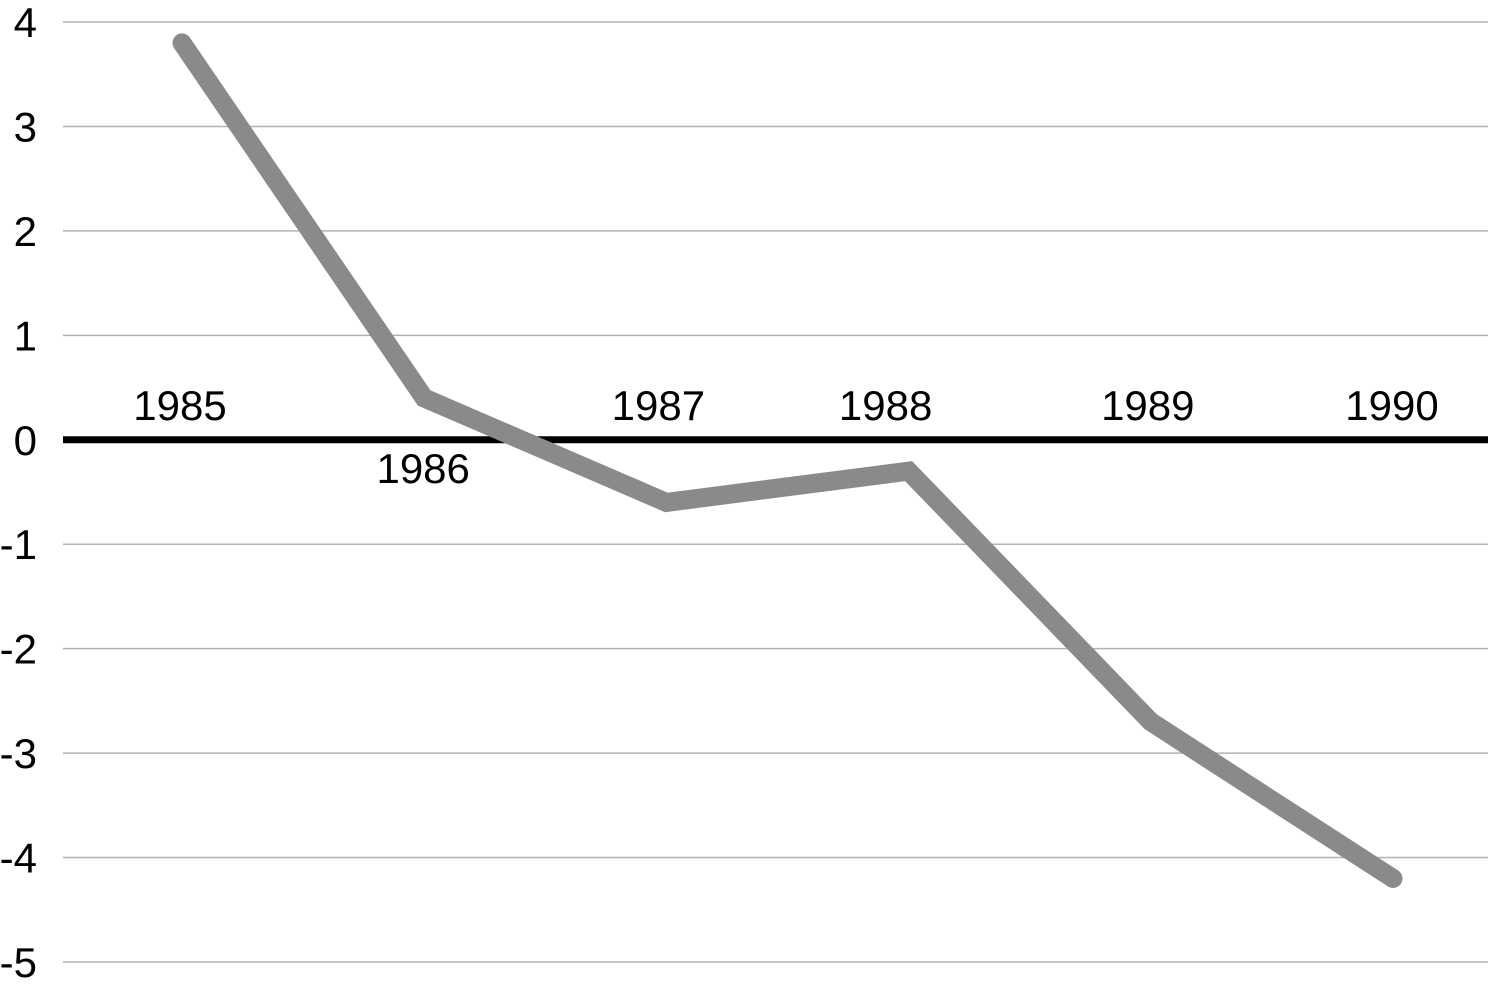 The width and height of the screenshot is (1512, 985). Describe the element at coordinates (18, 544) in the screenshot. I see `y-tick-label: -1` at that location.